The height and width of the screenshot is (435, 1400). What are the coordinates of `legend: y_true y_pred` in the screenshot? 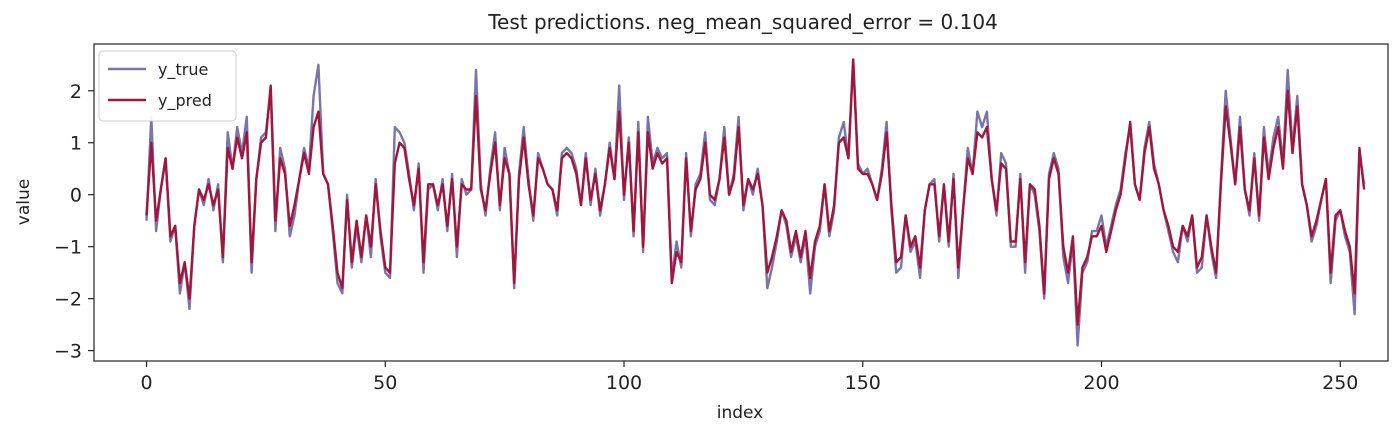 It's located at (167, 86).